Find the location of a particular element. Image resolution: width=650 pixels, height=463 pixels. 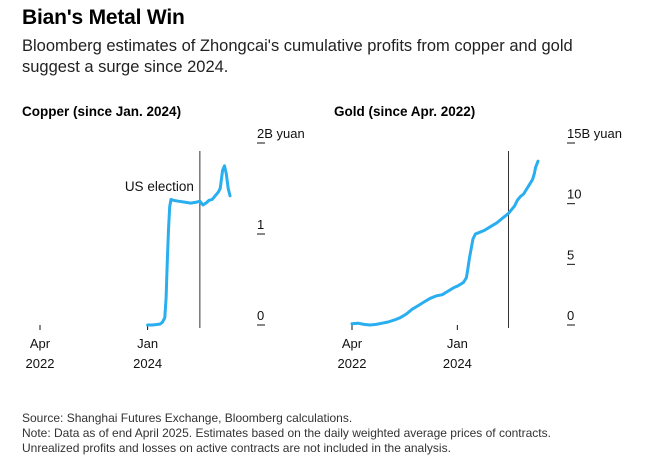

chart-title: Bian's Metal Win is located at coordinates (103, 17).